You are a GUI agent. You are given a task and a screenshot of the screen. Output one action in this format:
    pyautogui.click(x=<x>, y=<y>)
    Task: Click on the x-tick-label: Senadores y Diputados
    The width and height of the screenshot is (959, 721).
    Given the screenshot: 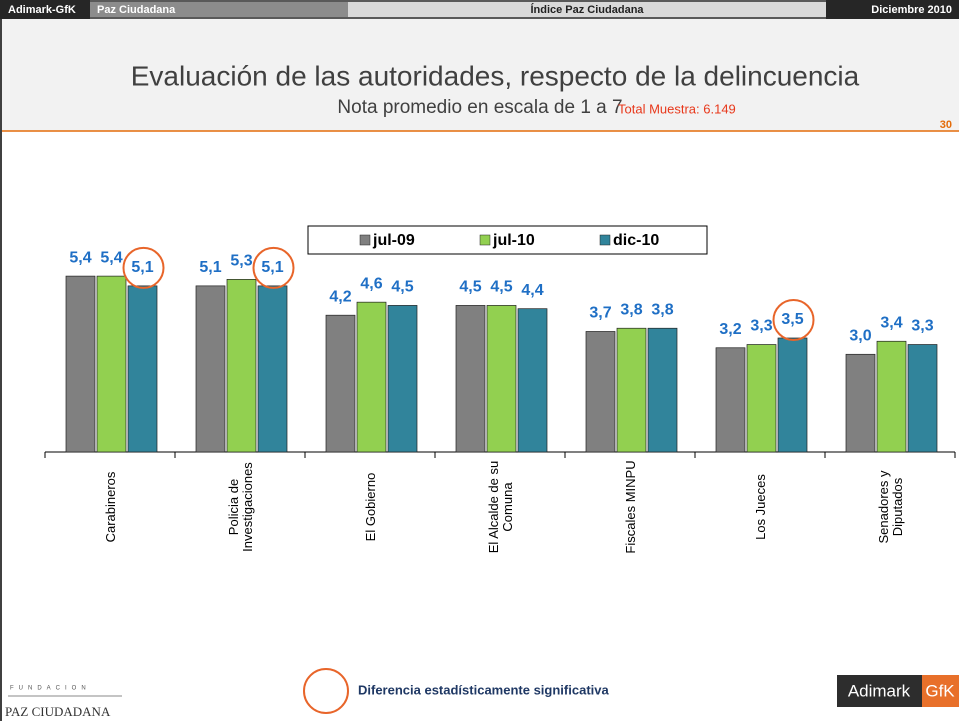 What is the action you would take?
    pyautogui.click(x=890, y=507)
    